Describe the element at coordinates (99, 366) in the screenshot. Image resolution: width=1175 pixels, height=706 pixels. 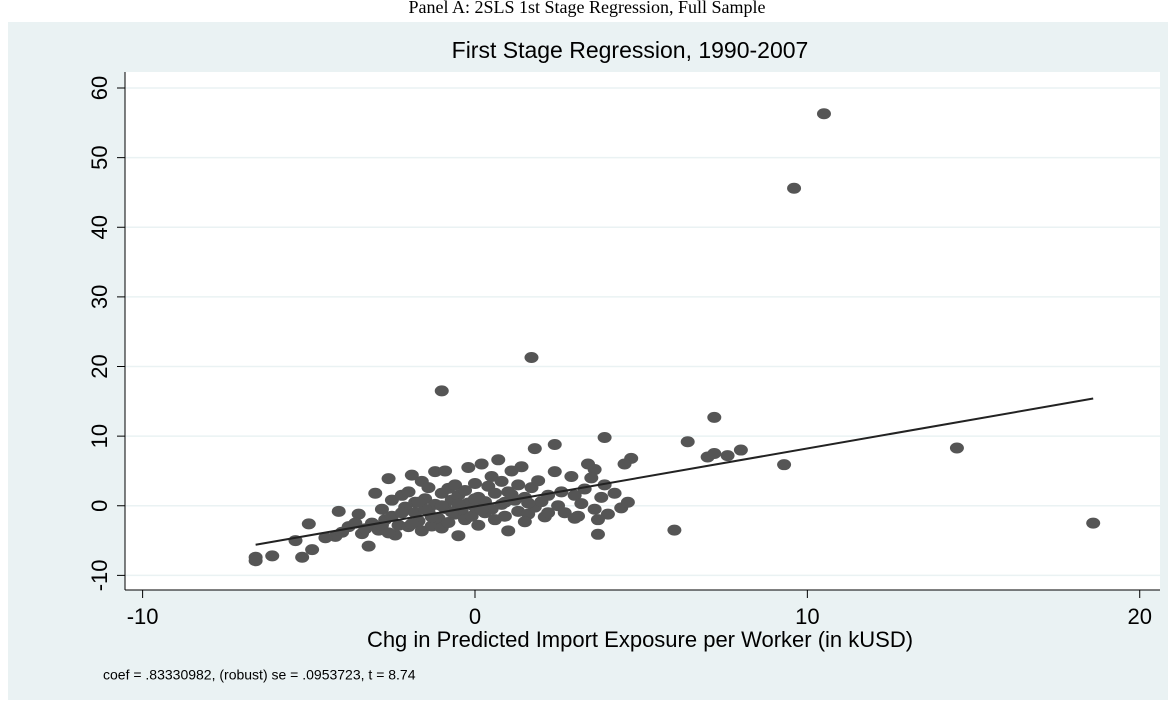
I see `y-tick-label: 20` at that location.